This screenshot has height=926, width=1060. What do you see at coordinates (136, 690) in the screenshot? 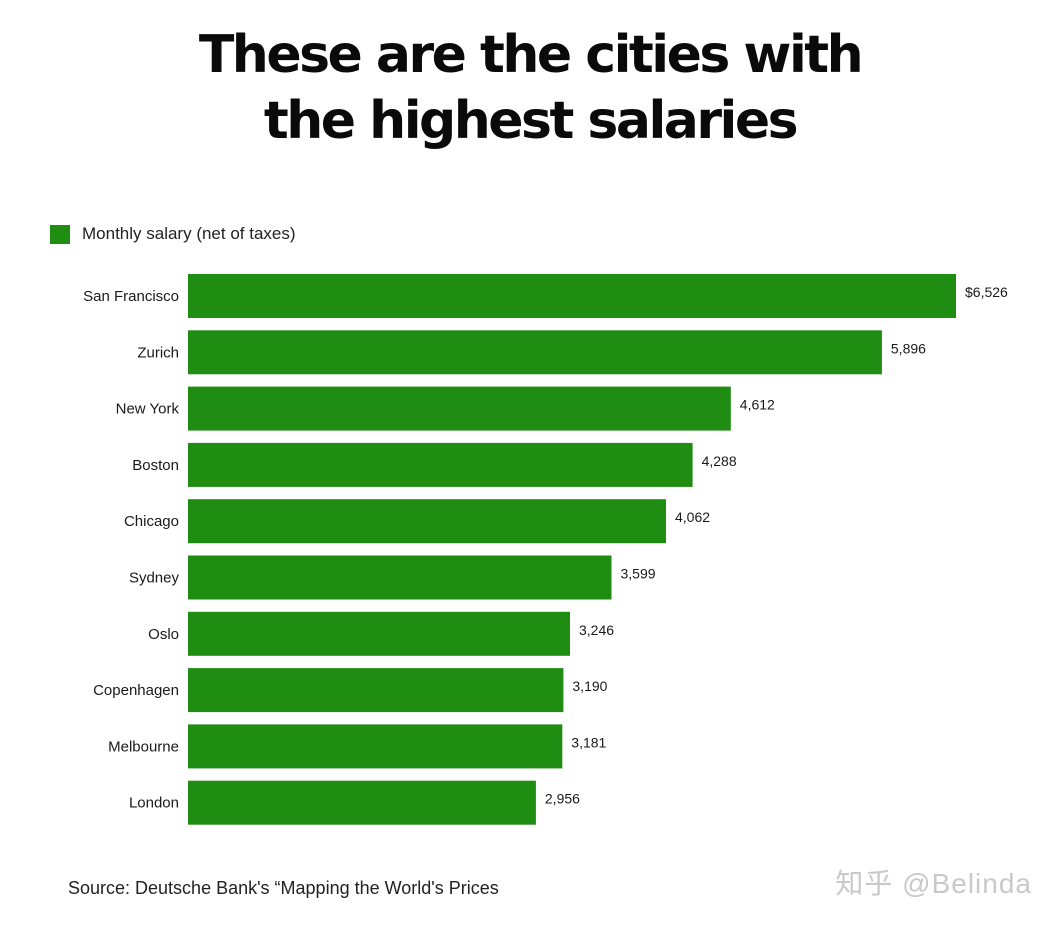
I see `category-label: Copenhagen` at bounding box center [136, 690].